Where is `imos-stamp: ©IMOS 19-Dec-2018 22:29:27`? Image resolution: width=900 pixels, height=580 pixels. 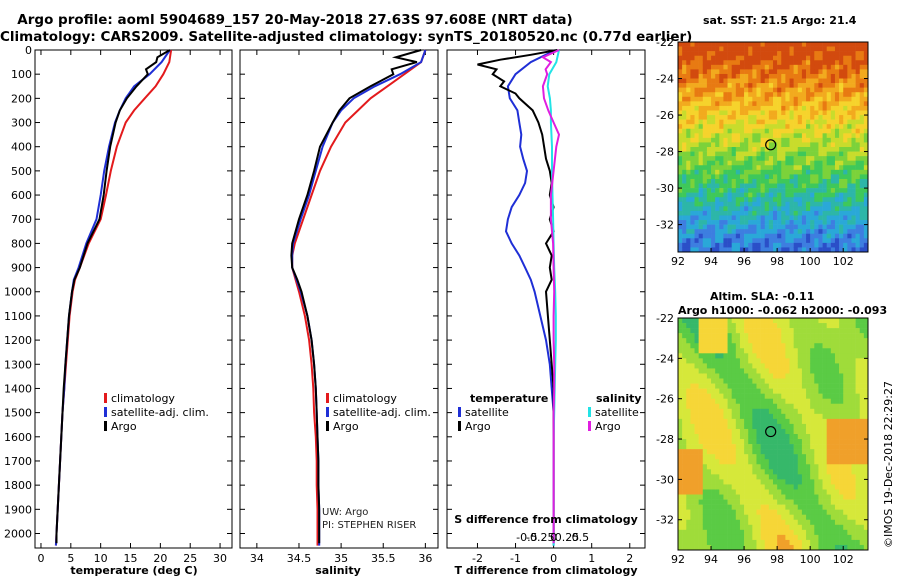
imos-stamp: ©IMOS 19-Dec-2018 22:29:27 is located at coordinates (888, 464).